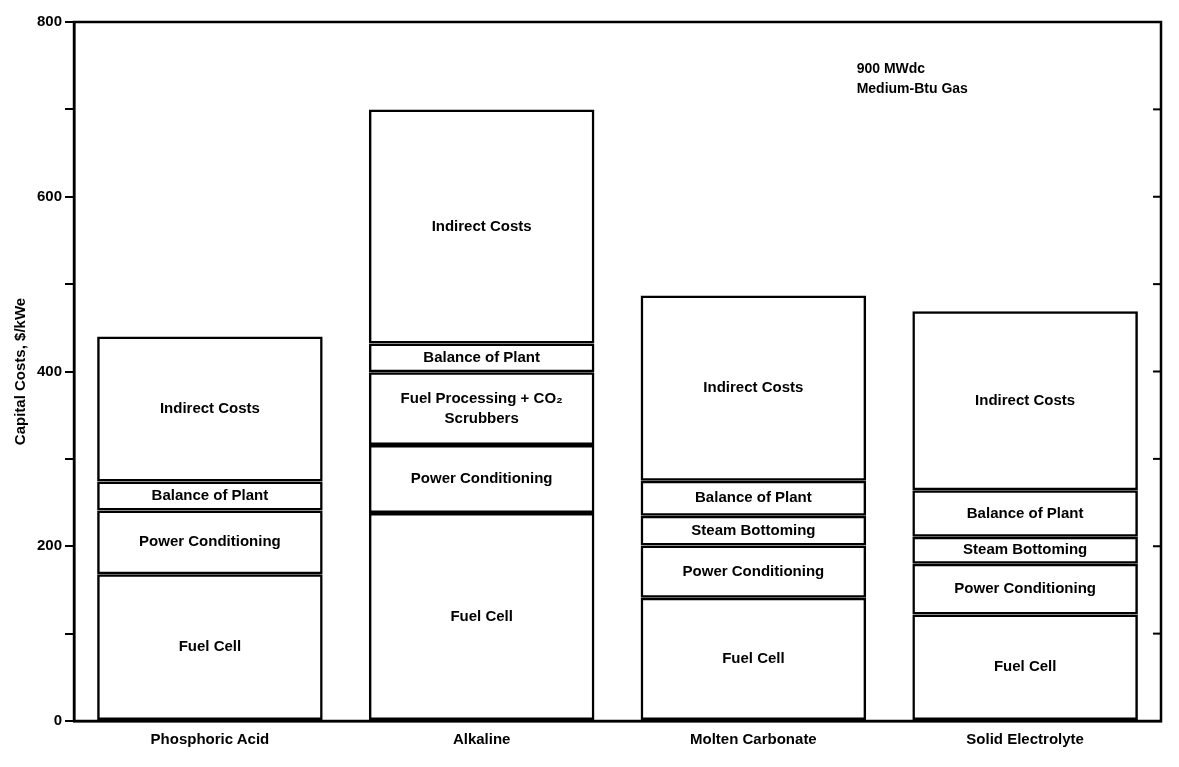 The image size is (1179, 767). Describe the element at coordinates (50, 21) in the screenshot. I see `y-tick-label: 800` at that location.